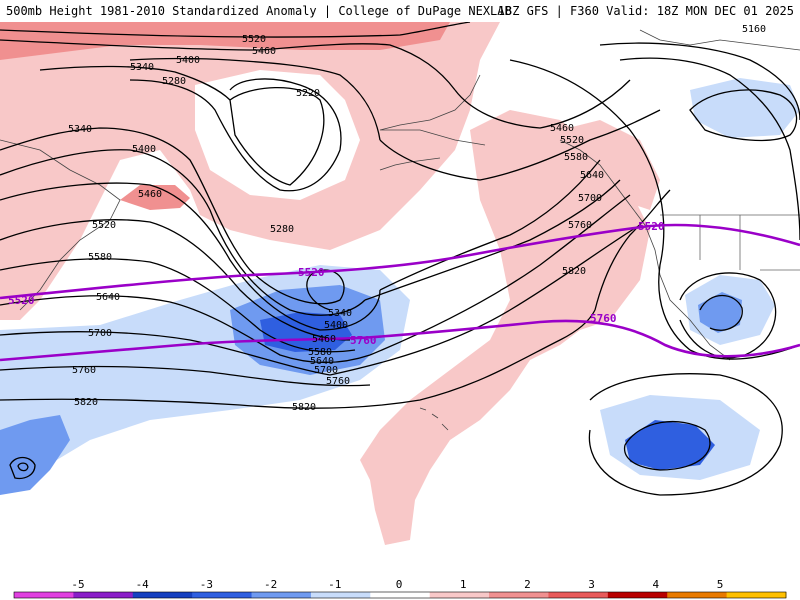 The width and height of the screenshot is (800, 600). Describe the element at coordinates (185, 376) in the screenshot. I see `contour-5760-west` at that location.